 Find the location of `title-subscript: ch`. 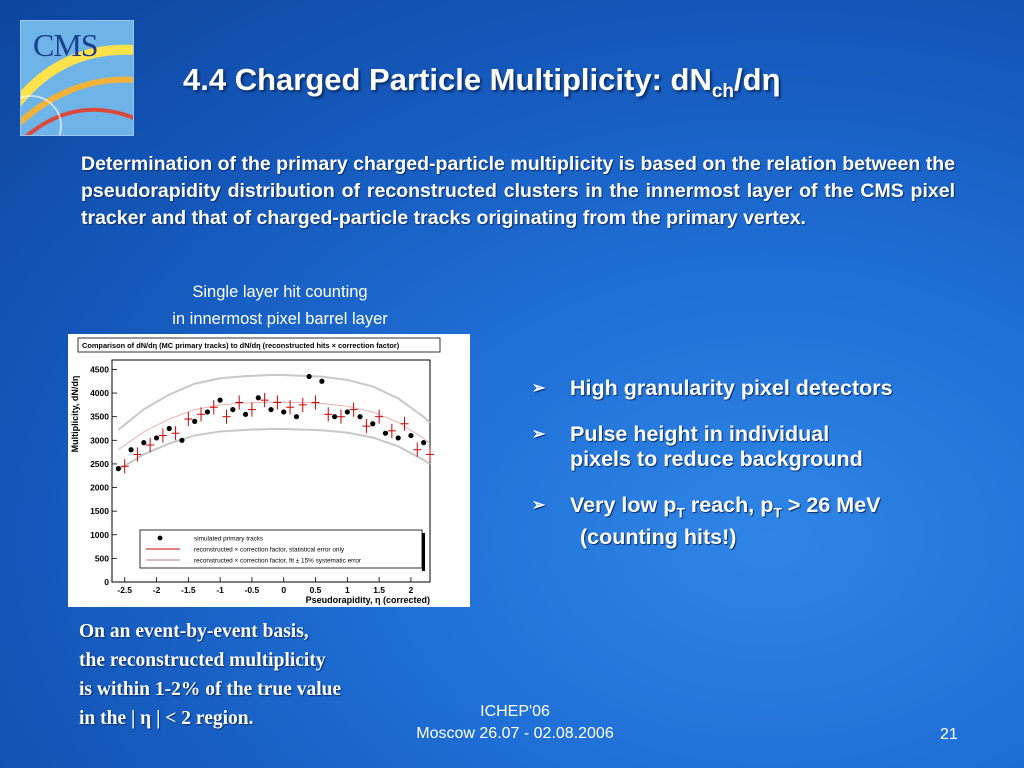

title-subscript: ch is located at coordinates (723, 92).